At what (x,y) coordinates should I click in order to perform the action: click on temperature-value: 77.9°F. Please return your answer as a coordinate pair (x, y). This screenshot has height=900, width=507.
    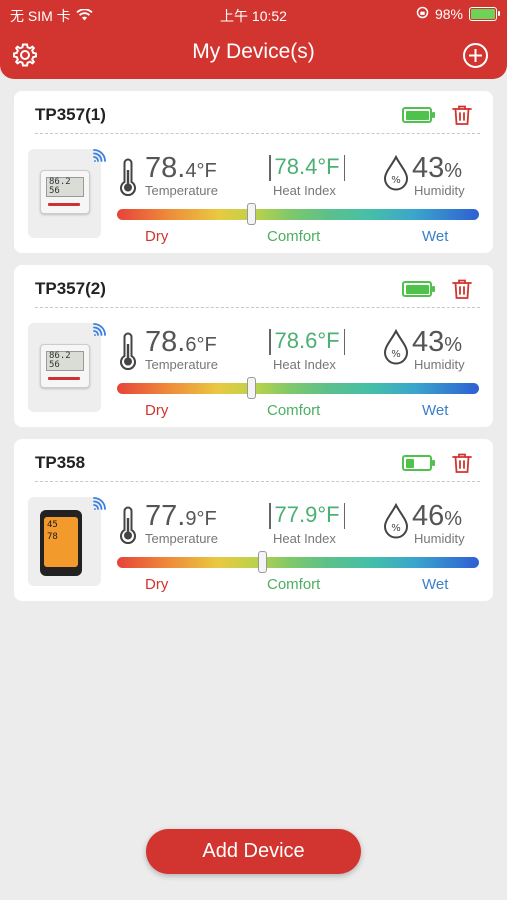
    Looking at the image, I should click on (181, 516).